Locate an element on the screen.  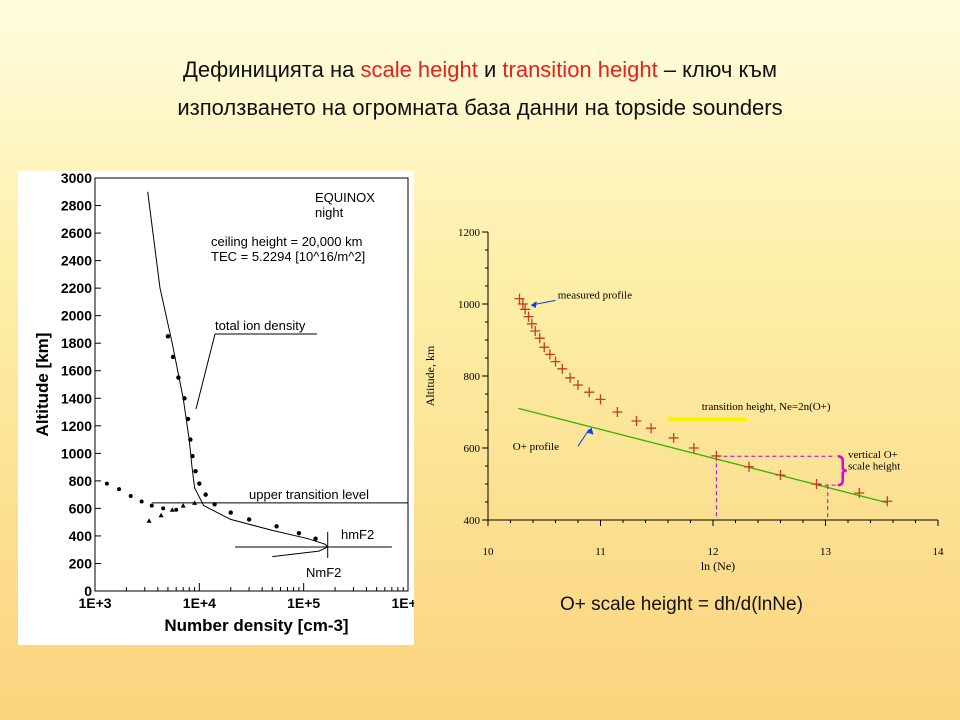
annotation-total-ion-density: total ion density is located at coordinates (260, 325).